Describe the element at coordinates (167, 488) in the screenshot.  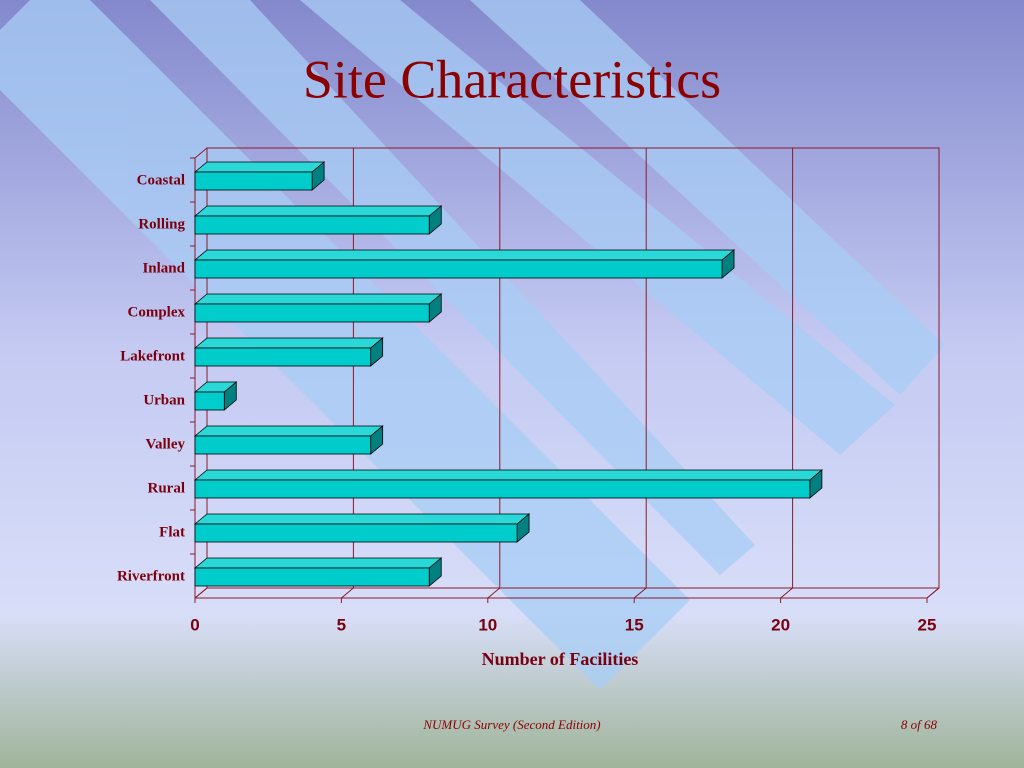
I see `y-tick-label: Rural` at that location.